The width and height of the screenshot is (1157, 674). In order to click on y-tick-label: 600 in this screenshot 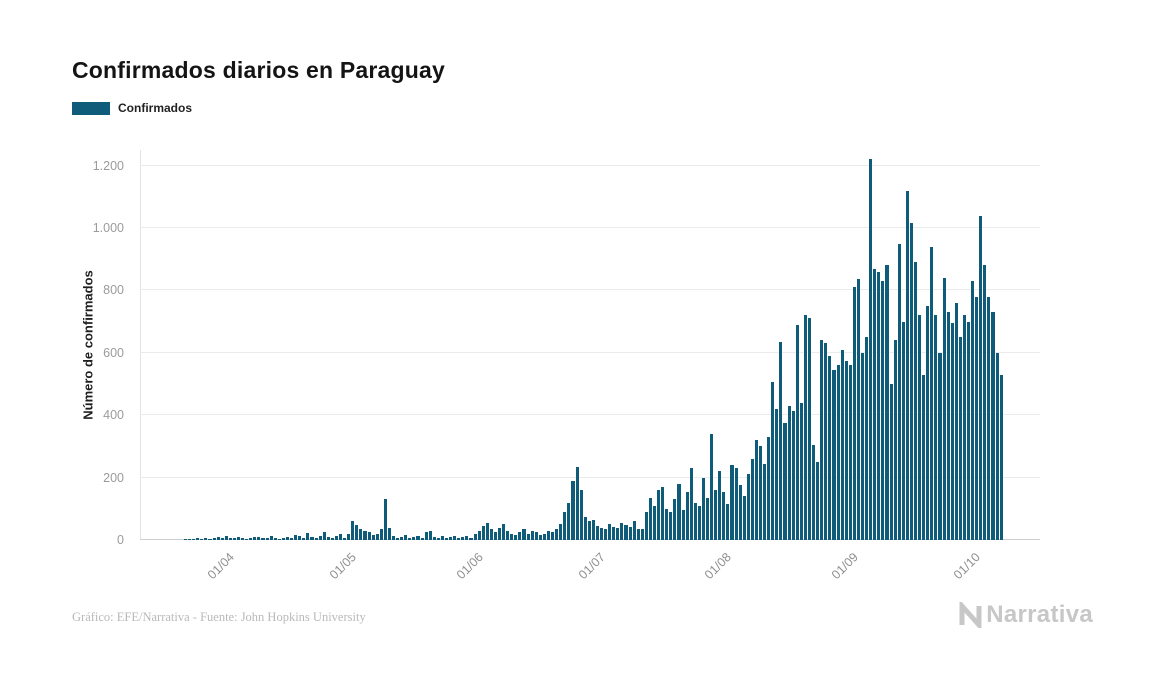, I will do `click(113, 352)`.